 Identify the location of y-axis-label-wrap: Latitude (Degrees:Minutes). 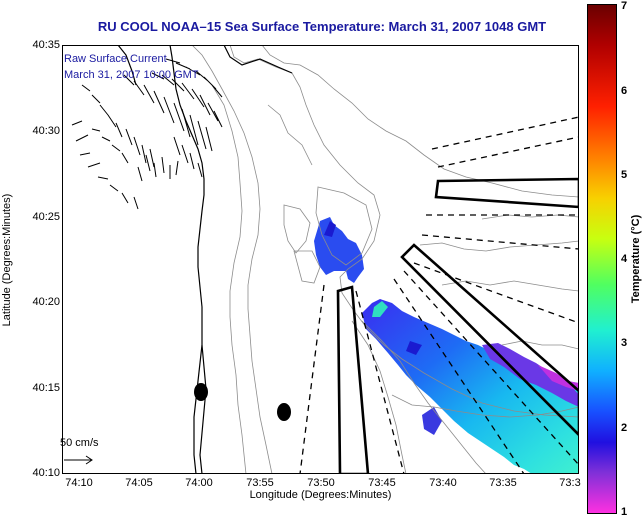
(7, 260).